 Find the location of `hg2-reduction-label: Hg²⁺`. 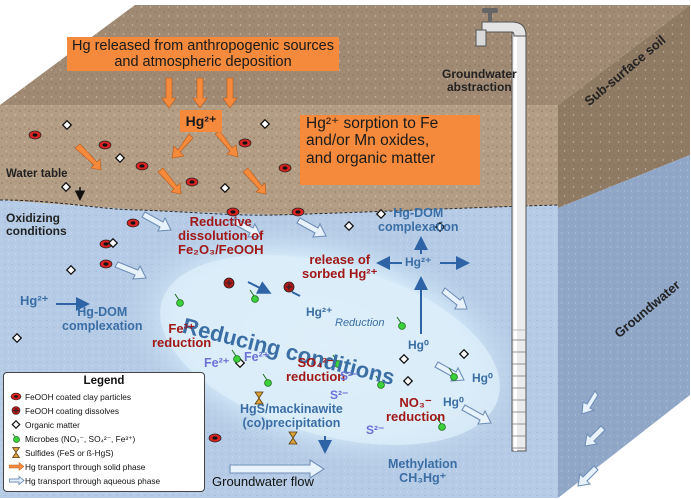

hg2-reduction-label: Hg²⁺ is located at coordinates (319, 312).